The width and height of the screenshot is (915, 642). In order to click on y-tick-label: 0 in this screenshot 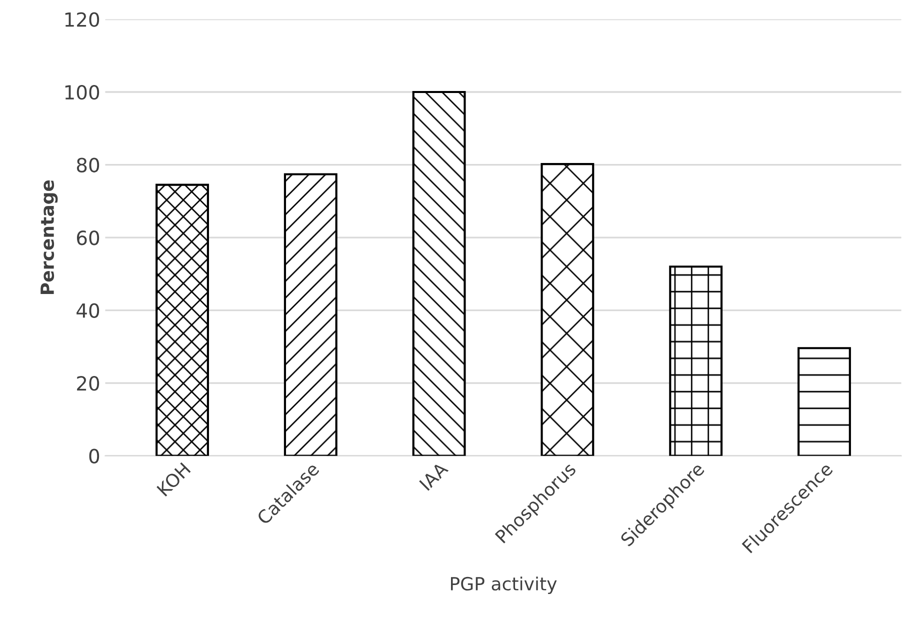, I will do `click(94, 456)`.